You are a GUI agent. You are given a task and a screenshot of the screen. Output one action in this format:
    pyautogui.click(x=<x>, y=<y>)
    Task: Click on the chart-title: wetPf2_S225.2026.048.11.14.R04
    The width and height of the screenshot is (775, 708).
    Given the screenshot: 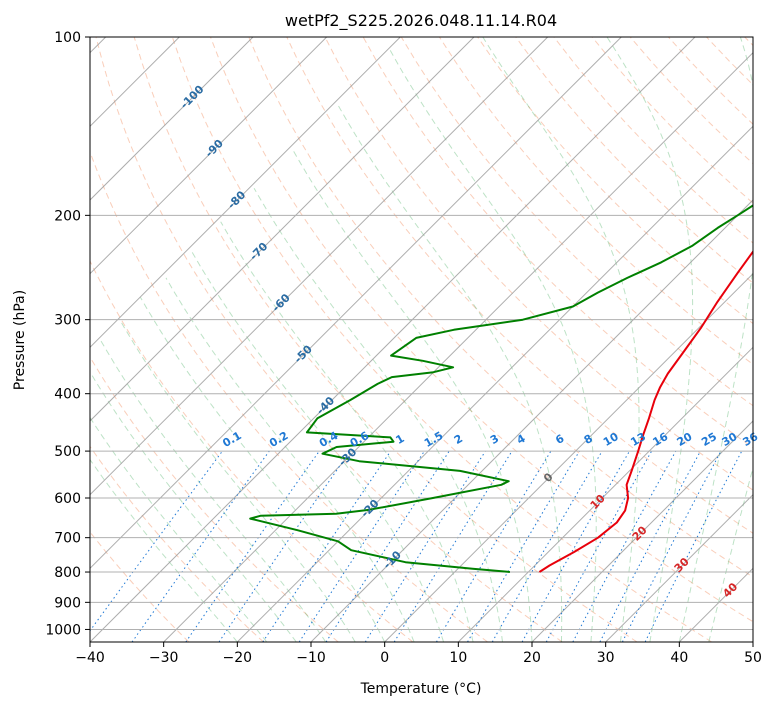 What is the action you would take?
    pyautogui.click(x=421, y=21)
    